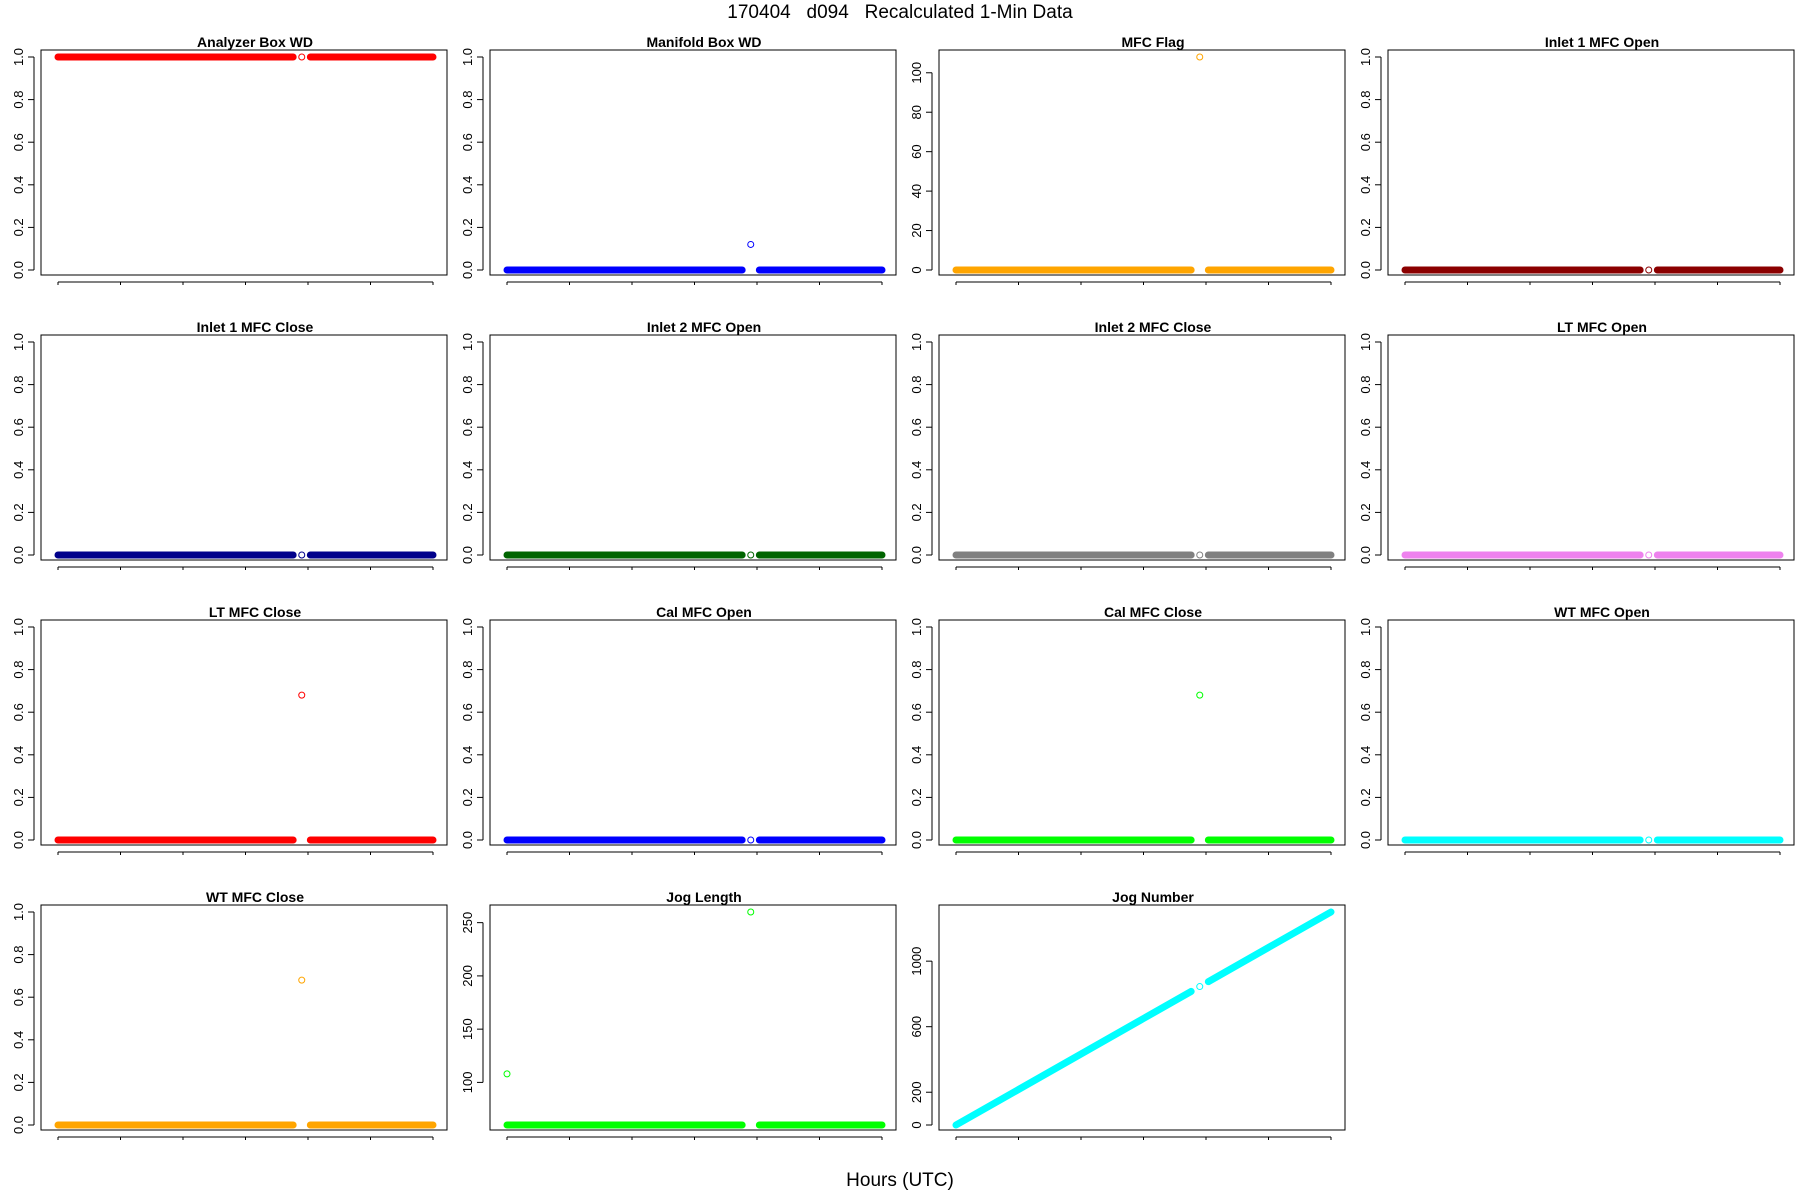 Image resolution: width=1800 pixels, height=1200 pixels. I want to click on panel-title: Inlet 1 MFC Open, so click(1602, 42).